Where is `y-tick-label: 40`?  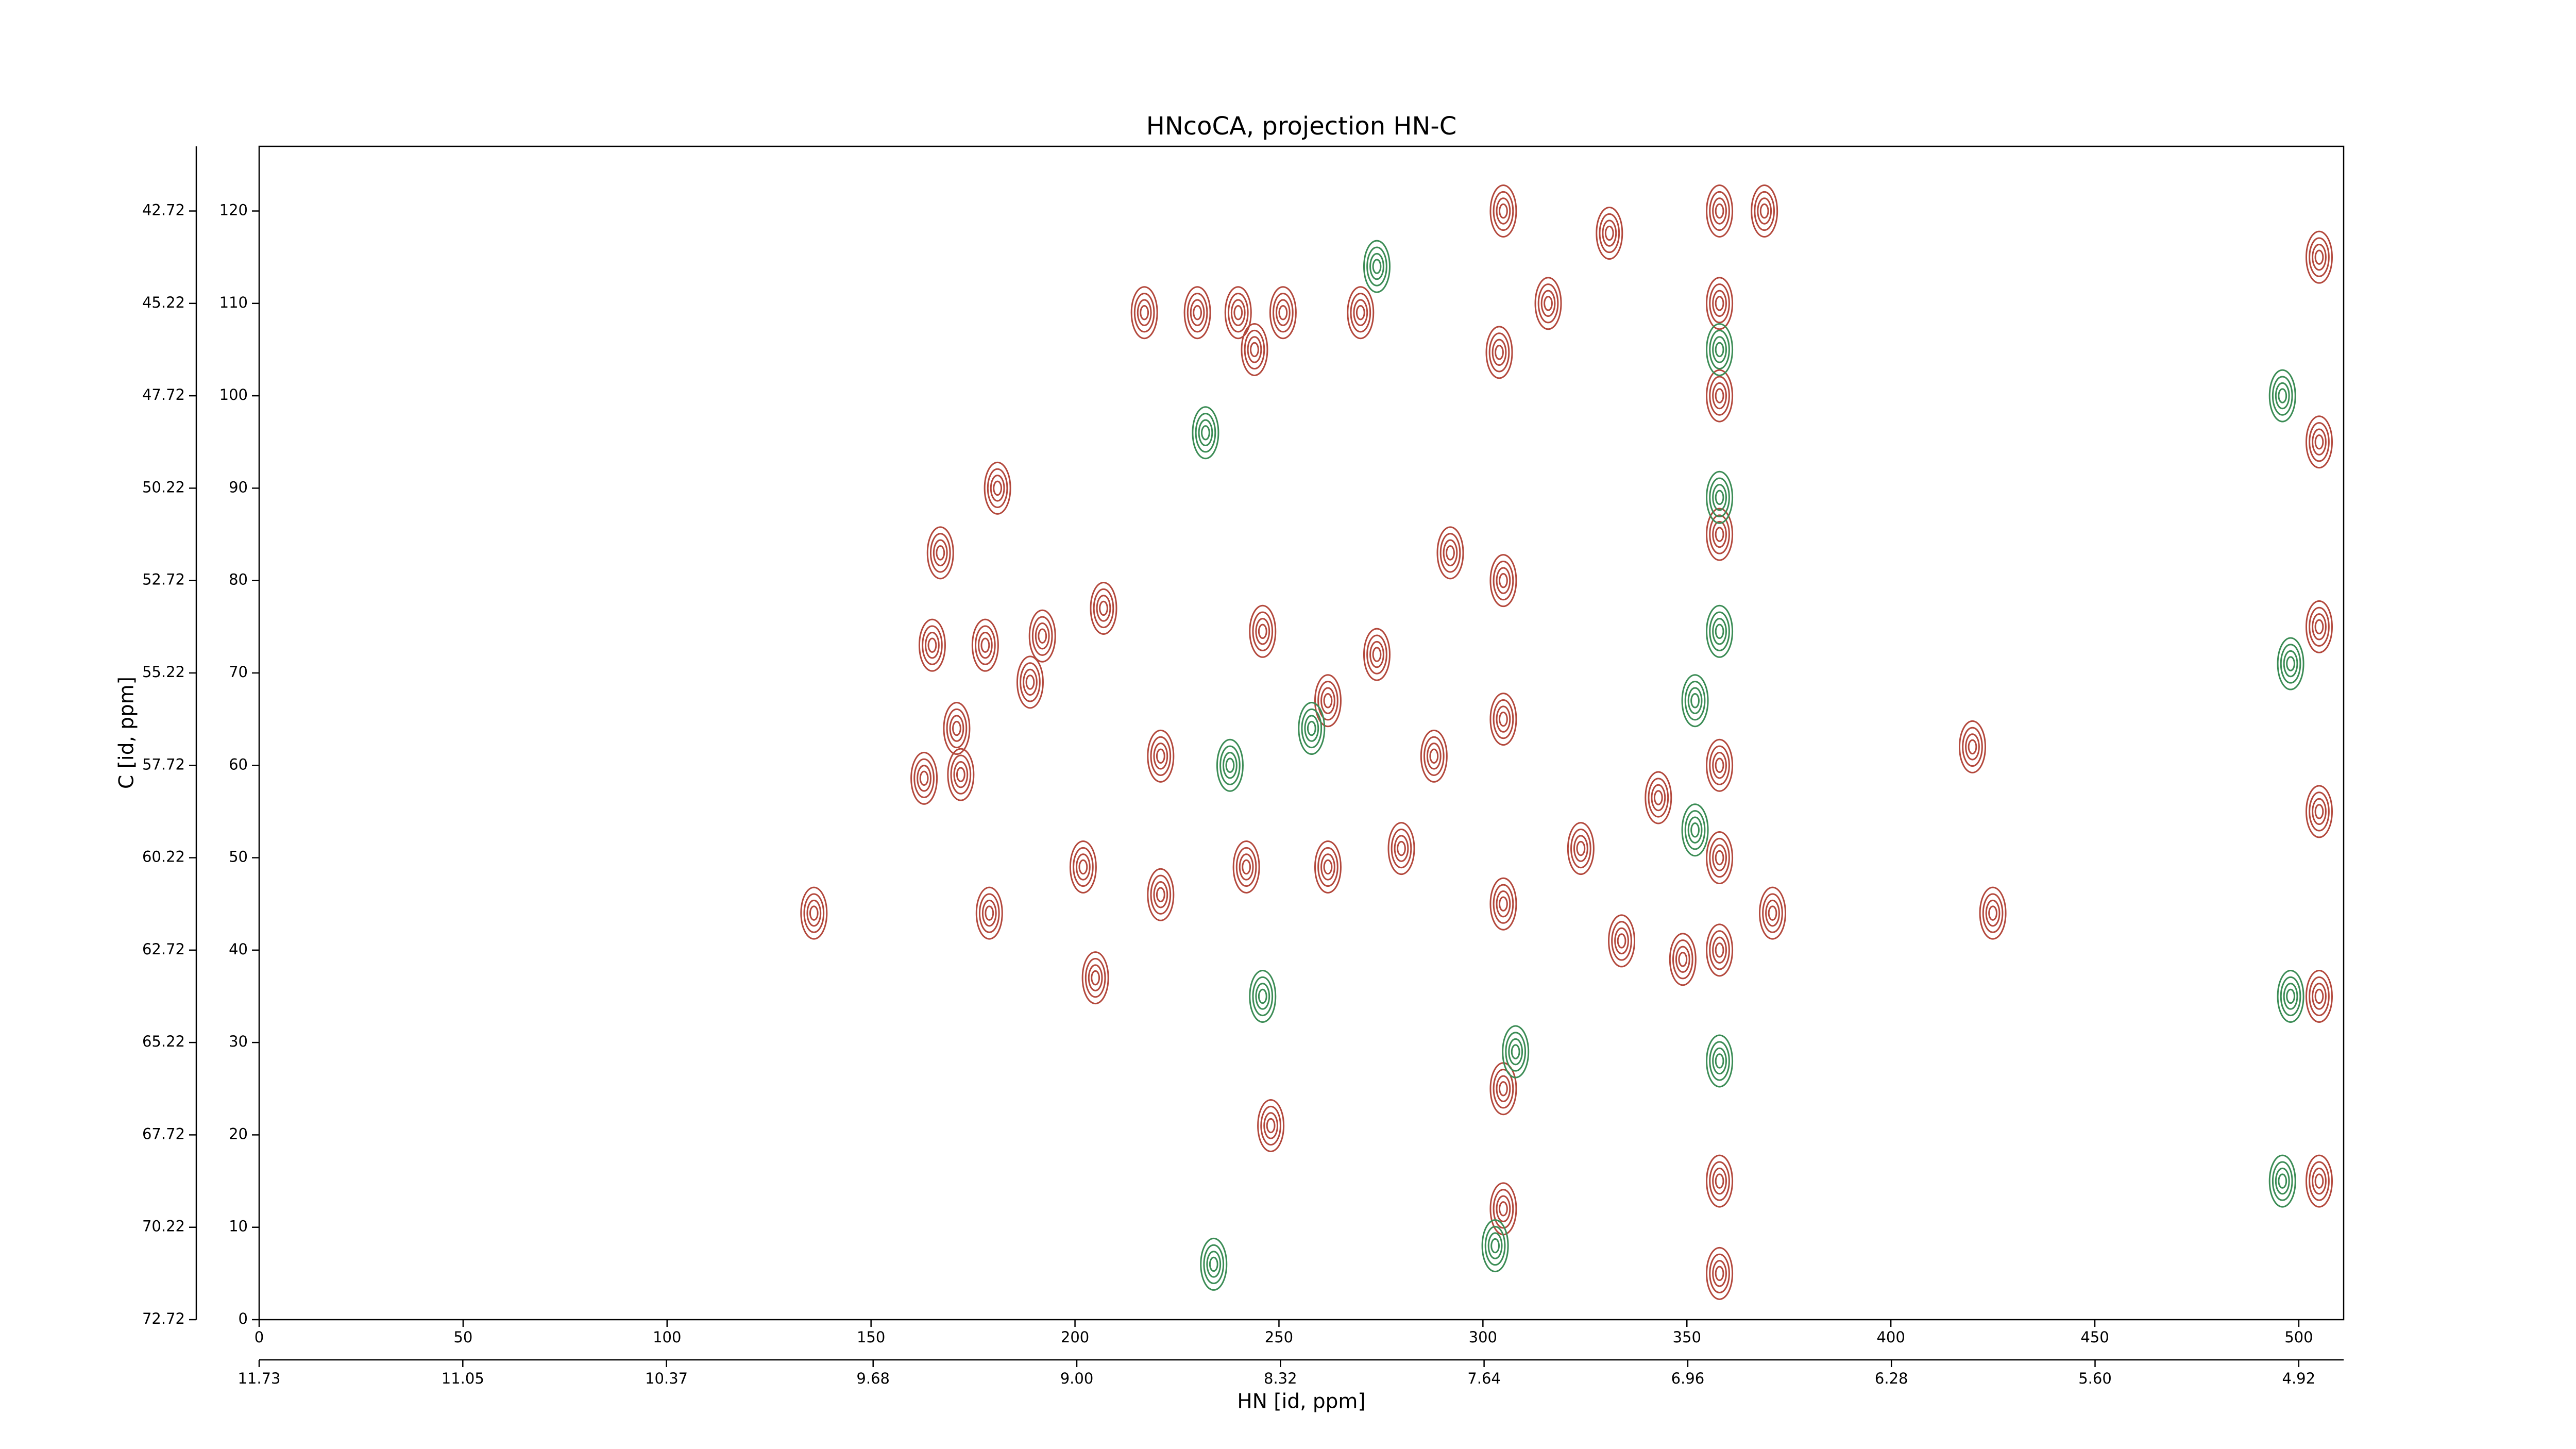 y-tick-label: 40 is located at coordinates (238, 949).